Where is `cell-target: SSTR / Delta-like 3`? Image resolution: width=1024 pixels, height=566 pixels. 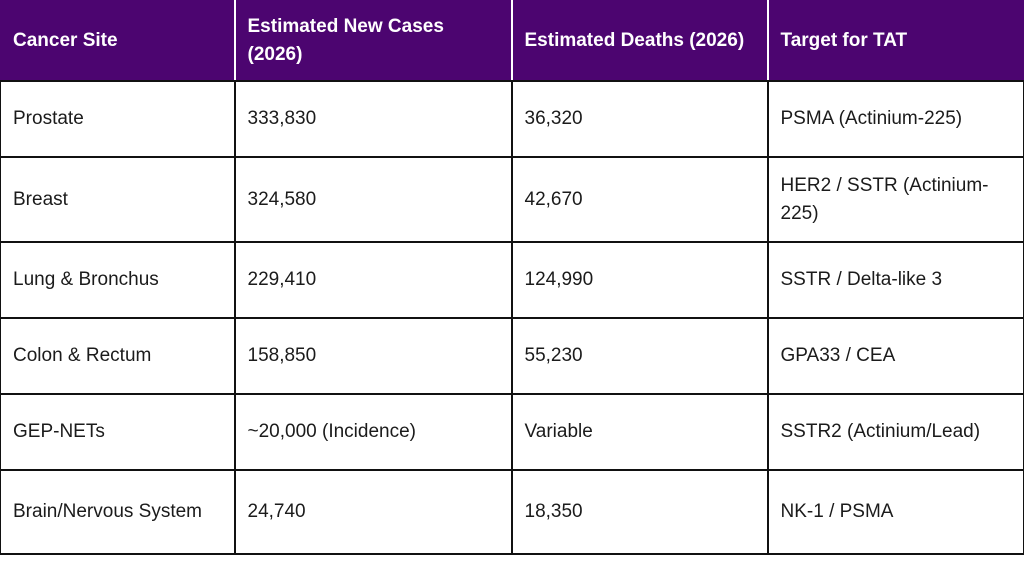 cell-target: SSTR / Delta-like 3 is located at coordinates (895, 280).